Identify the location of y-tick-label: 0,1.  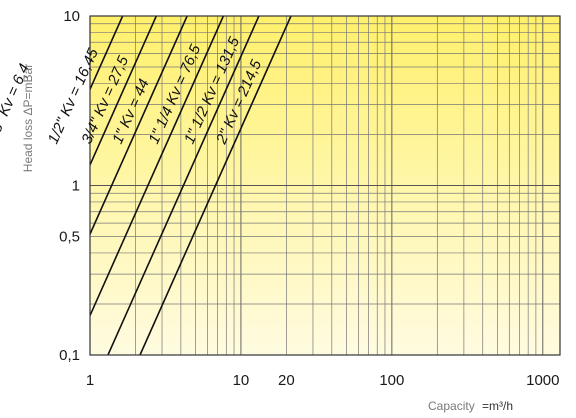
(69, 355).